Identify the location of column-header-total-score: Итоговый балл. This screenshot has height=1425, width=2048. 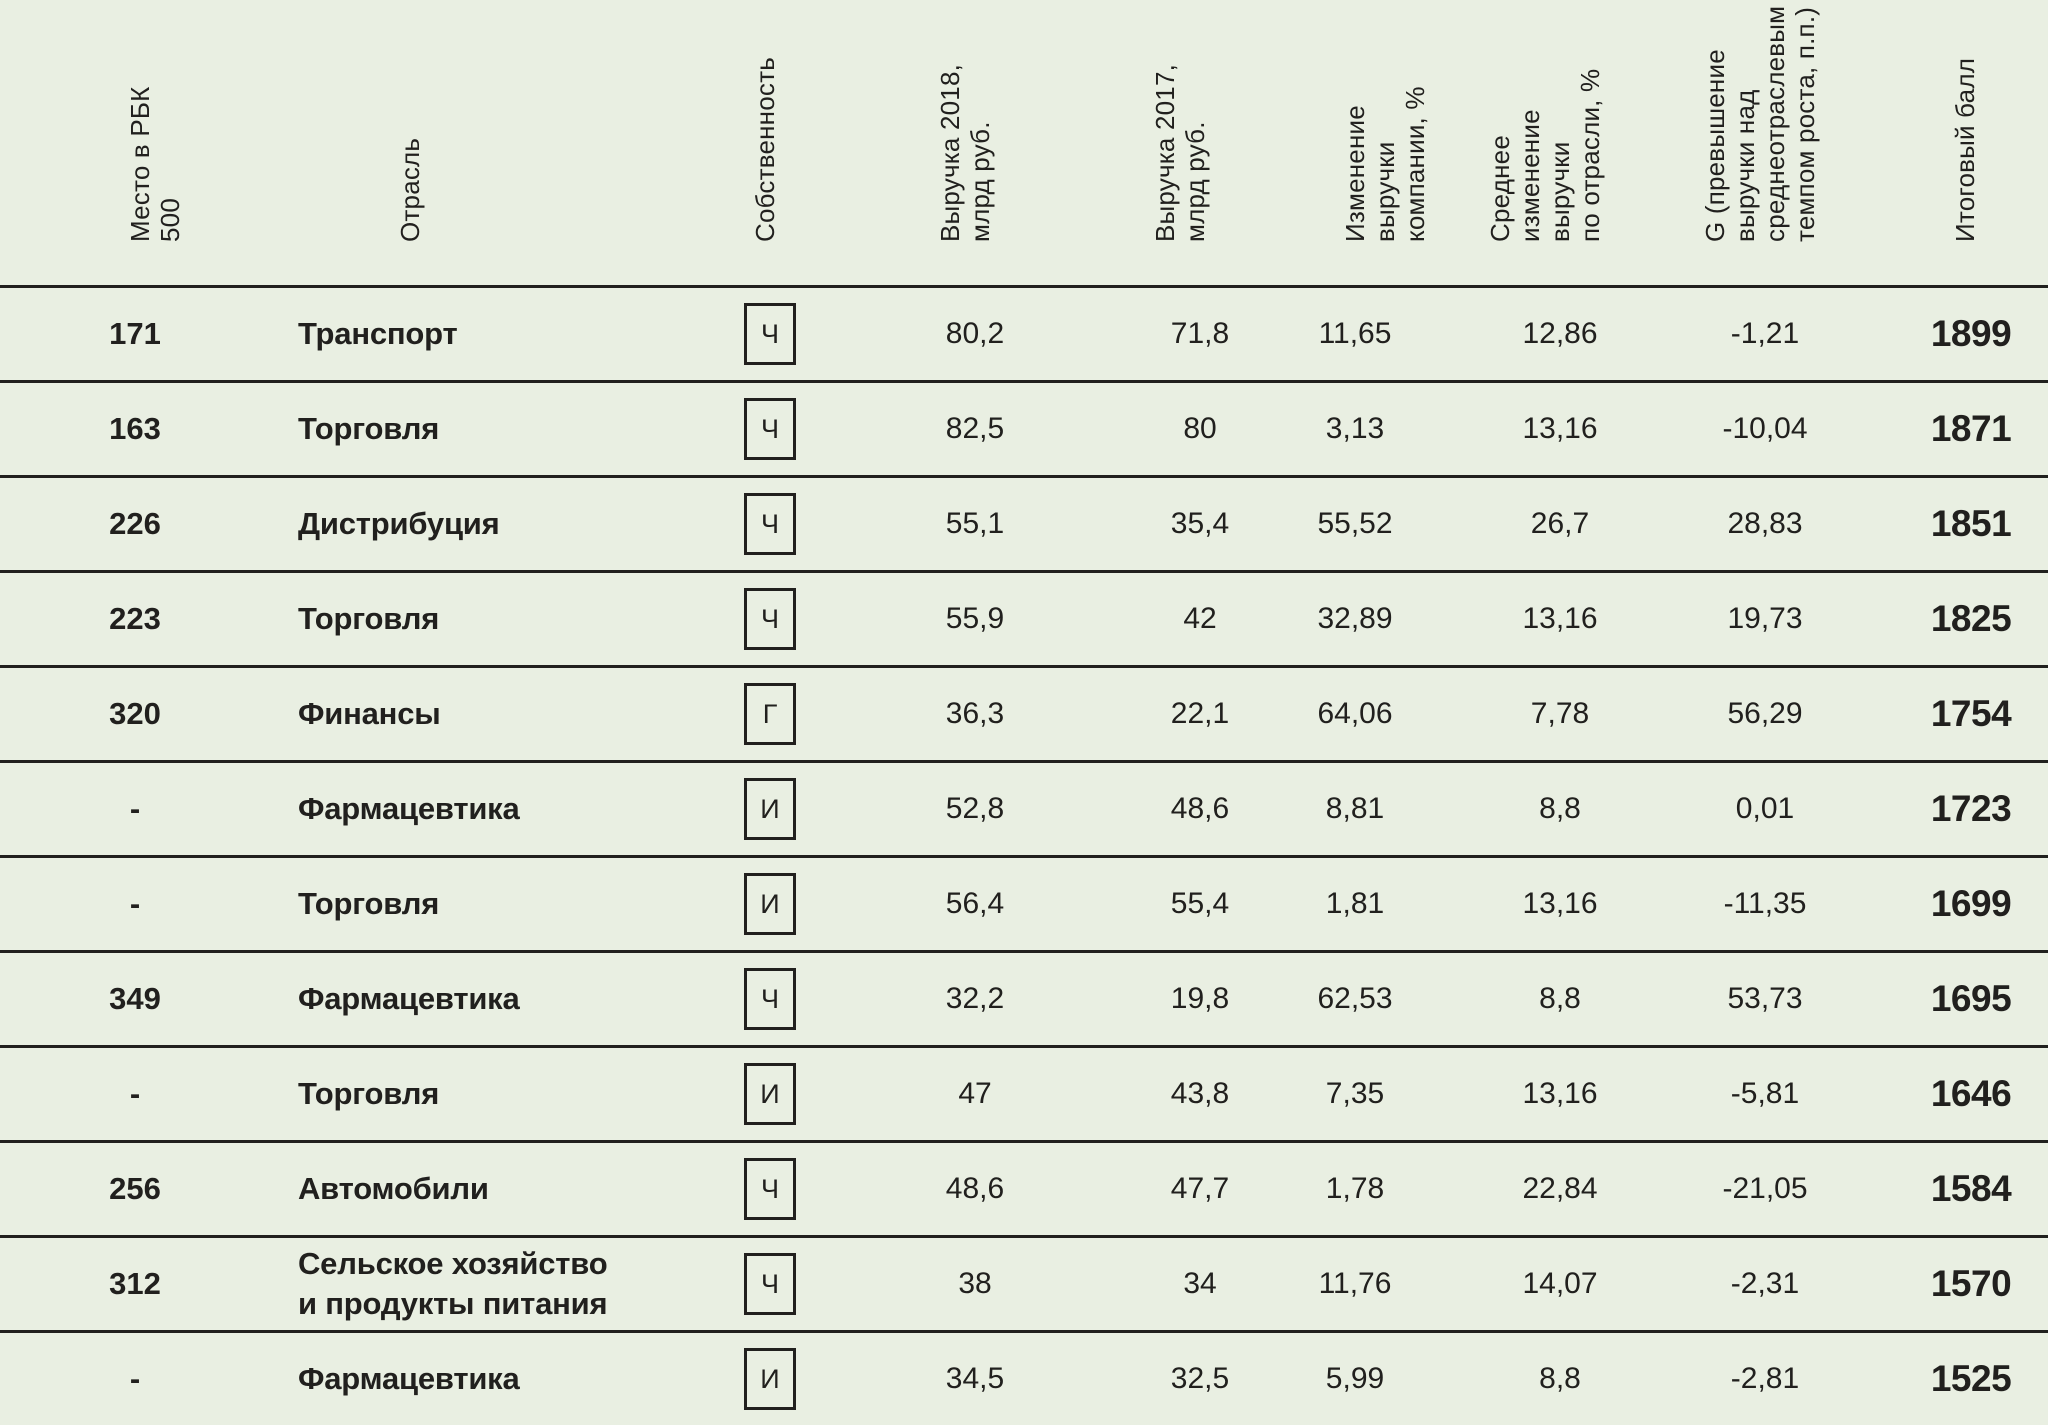
(1965, 149).